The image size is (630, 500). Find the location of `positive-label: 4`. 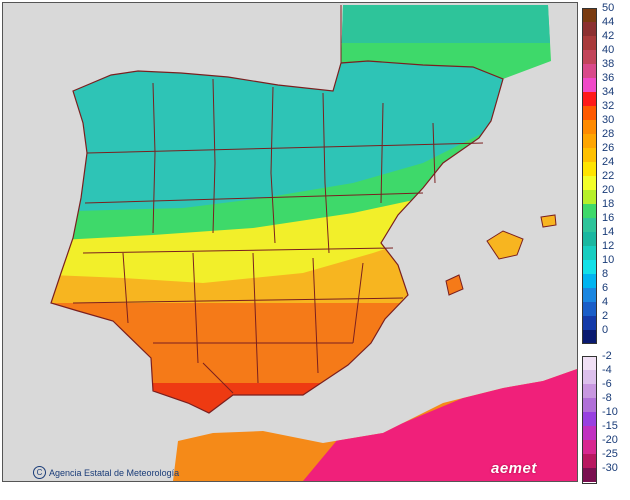

positive-label: 4 is located at coordinates (605, 302).